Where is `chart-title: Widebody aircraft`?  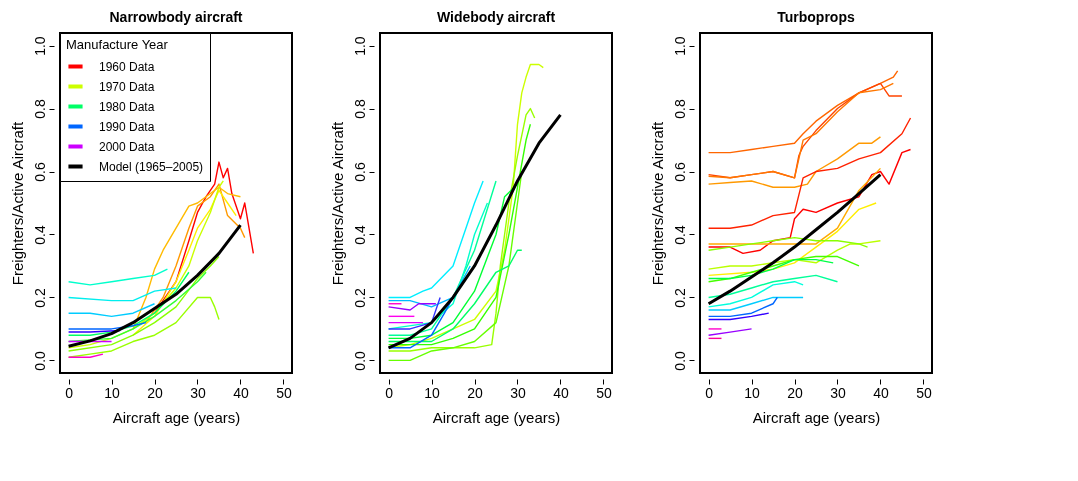 chart-title: Widebody aircraft is located at coordinates (496, 17).